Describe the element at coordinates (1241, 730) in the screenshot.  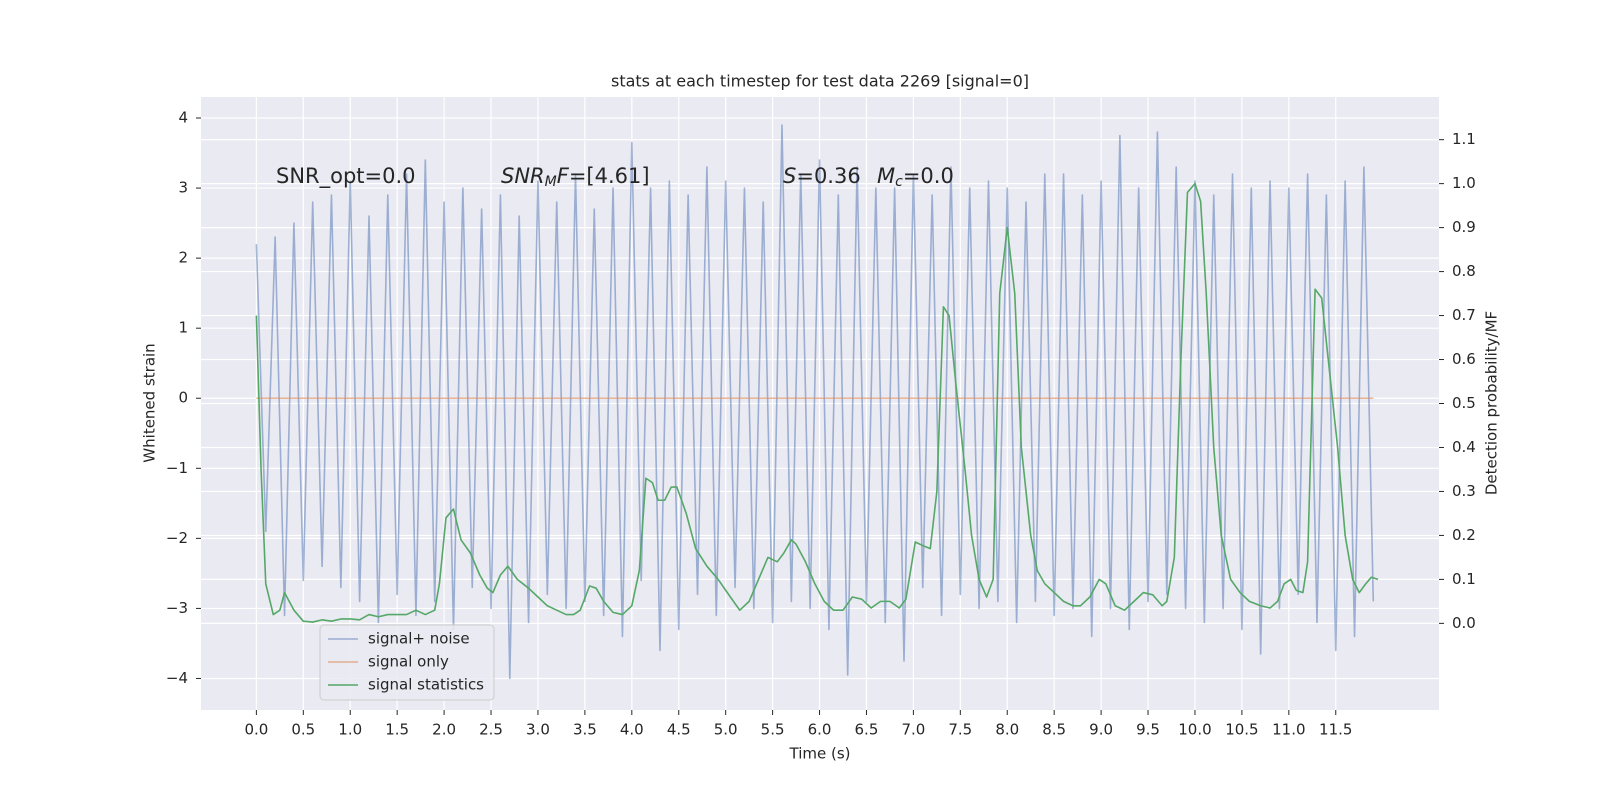
I see `x-tick-label: 10.5` at that location.